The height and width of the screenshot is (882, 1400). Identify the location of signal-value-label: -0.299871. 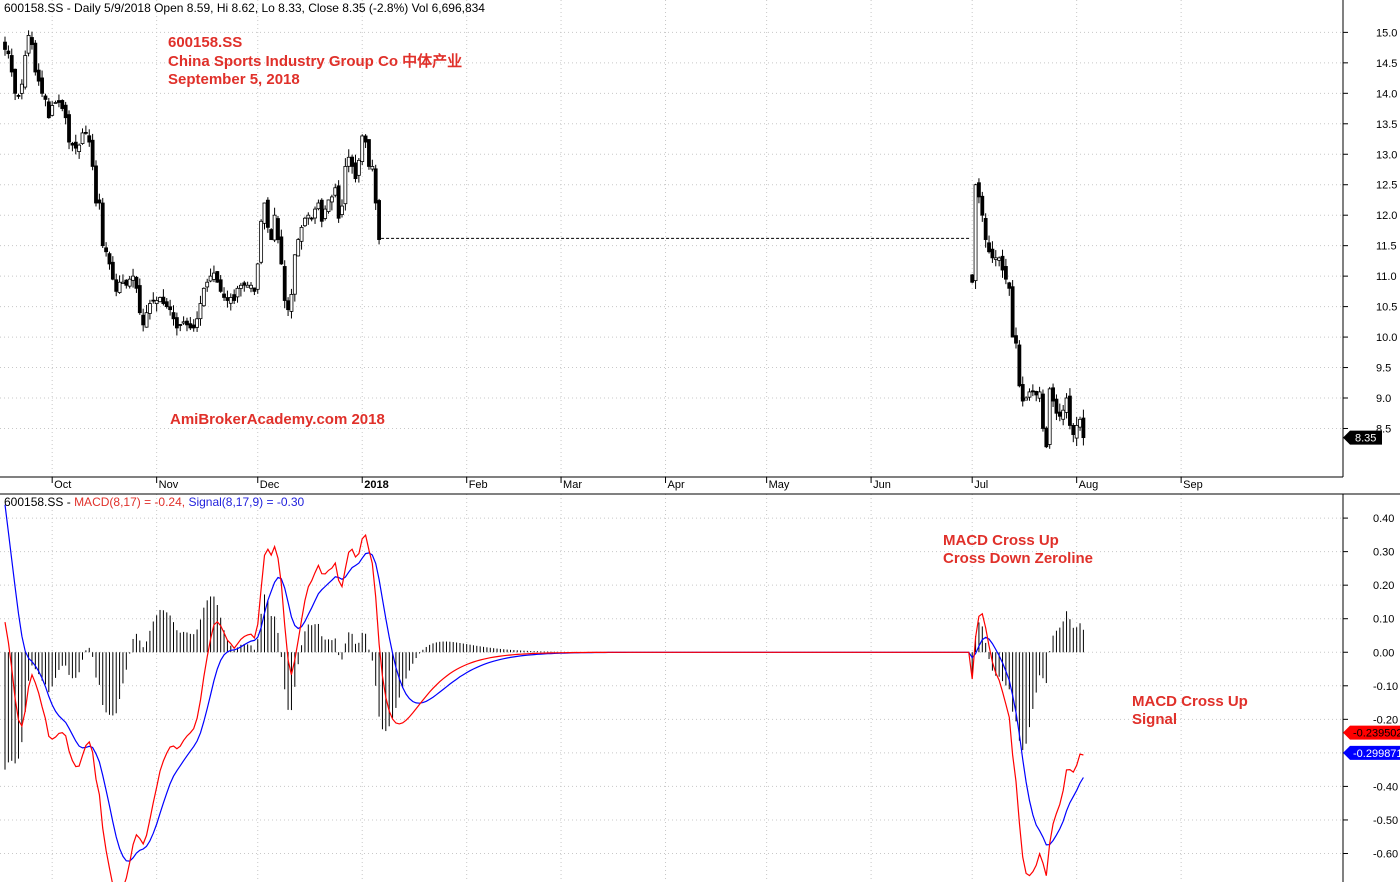
(1376, 754).